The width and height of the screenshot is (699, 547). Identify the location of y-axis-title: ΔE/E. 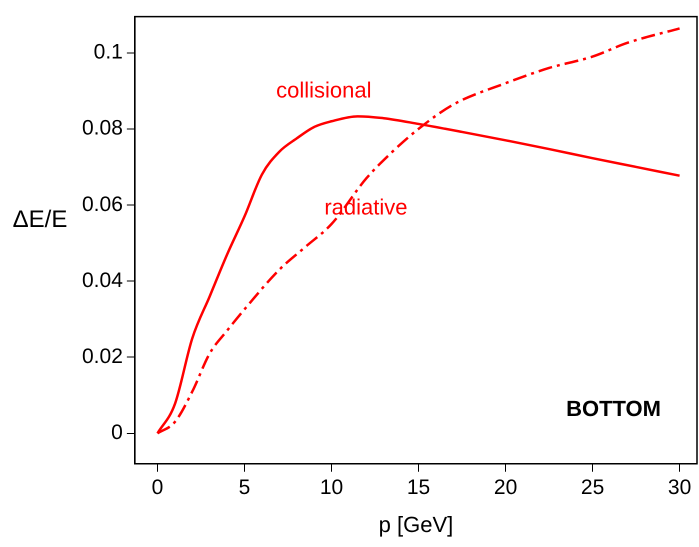
(40, 219).